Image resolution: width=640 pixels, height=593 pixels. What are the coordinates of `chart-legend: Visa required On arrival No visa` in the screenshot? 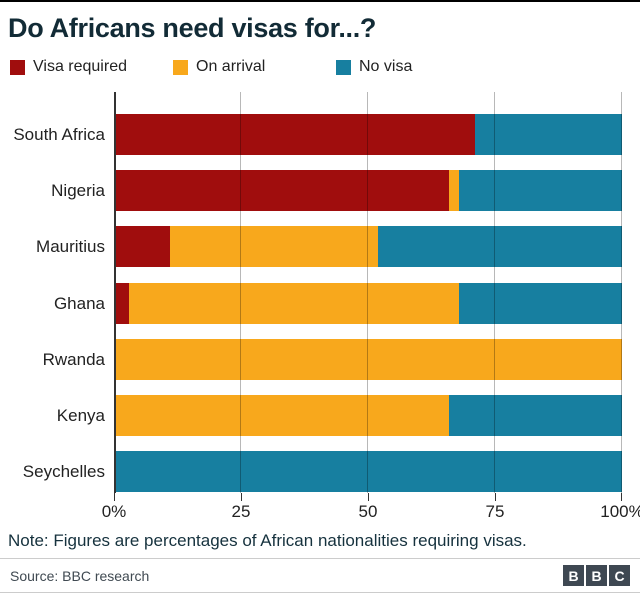 It's located at (325, 67).